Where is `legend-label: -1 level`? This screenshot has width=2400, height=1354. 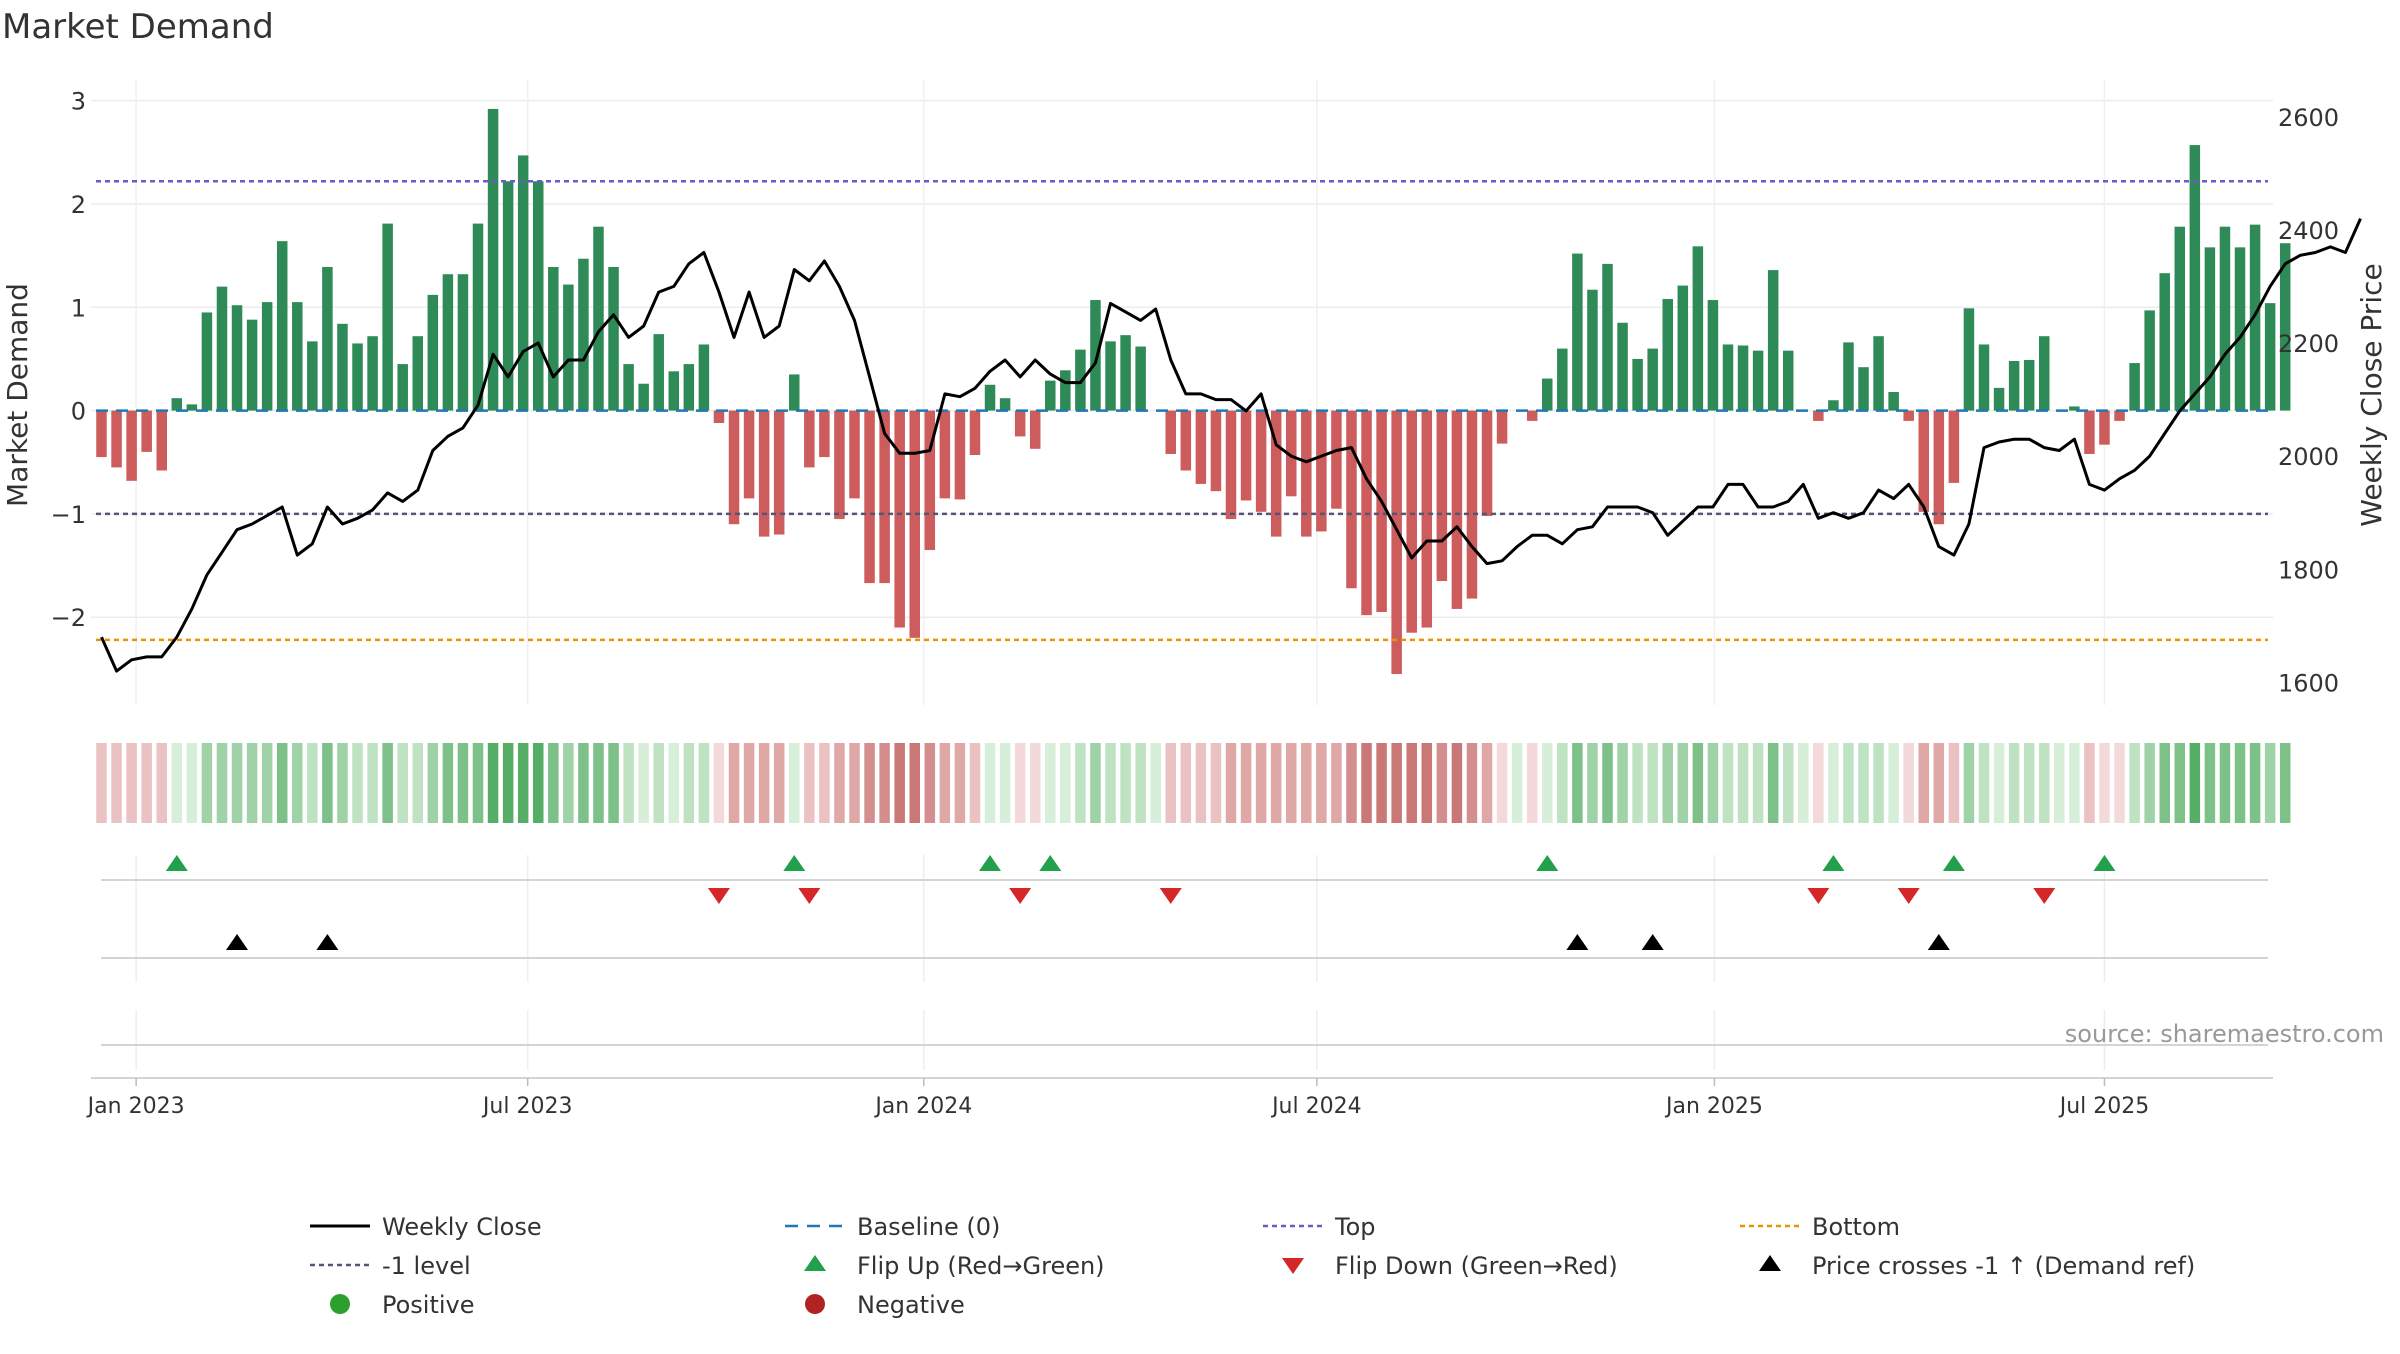 legend-label: -1 level is located at coordinates (426, 1266).